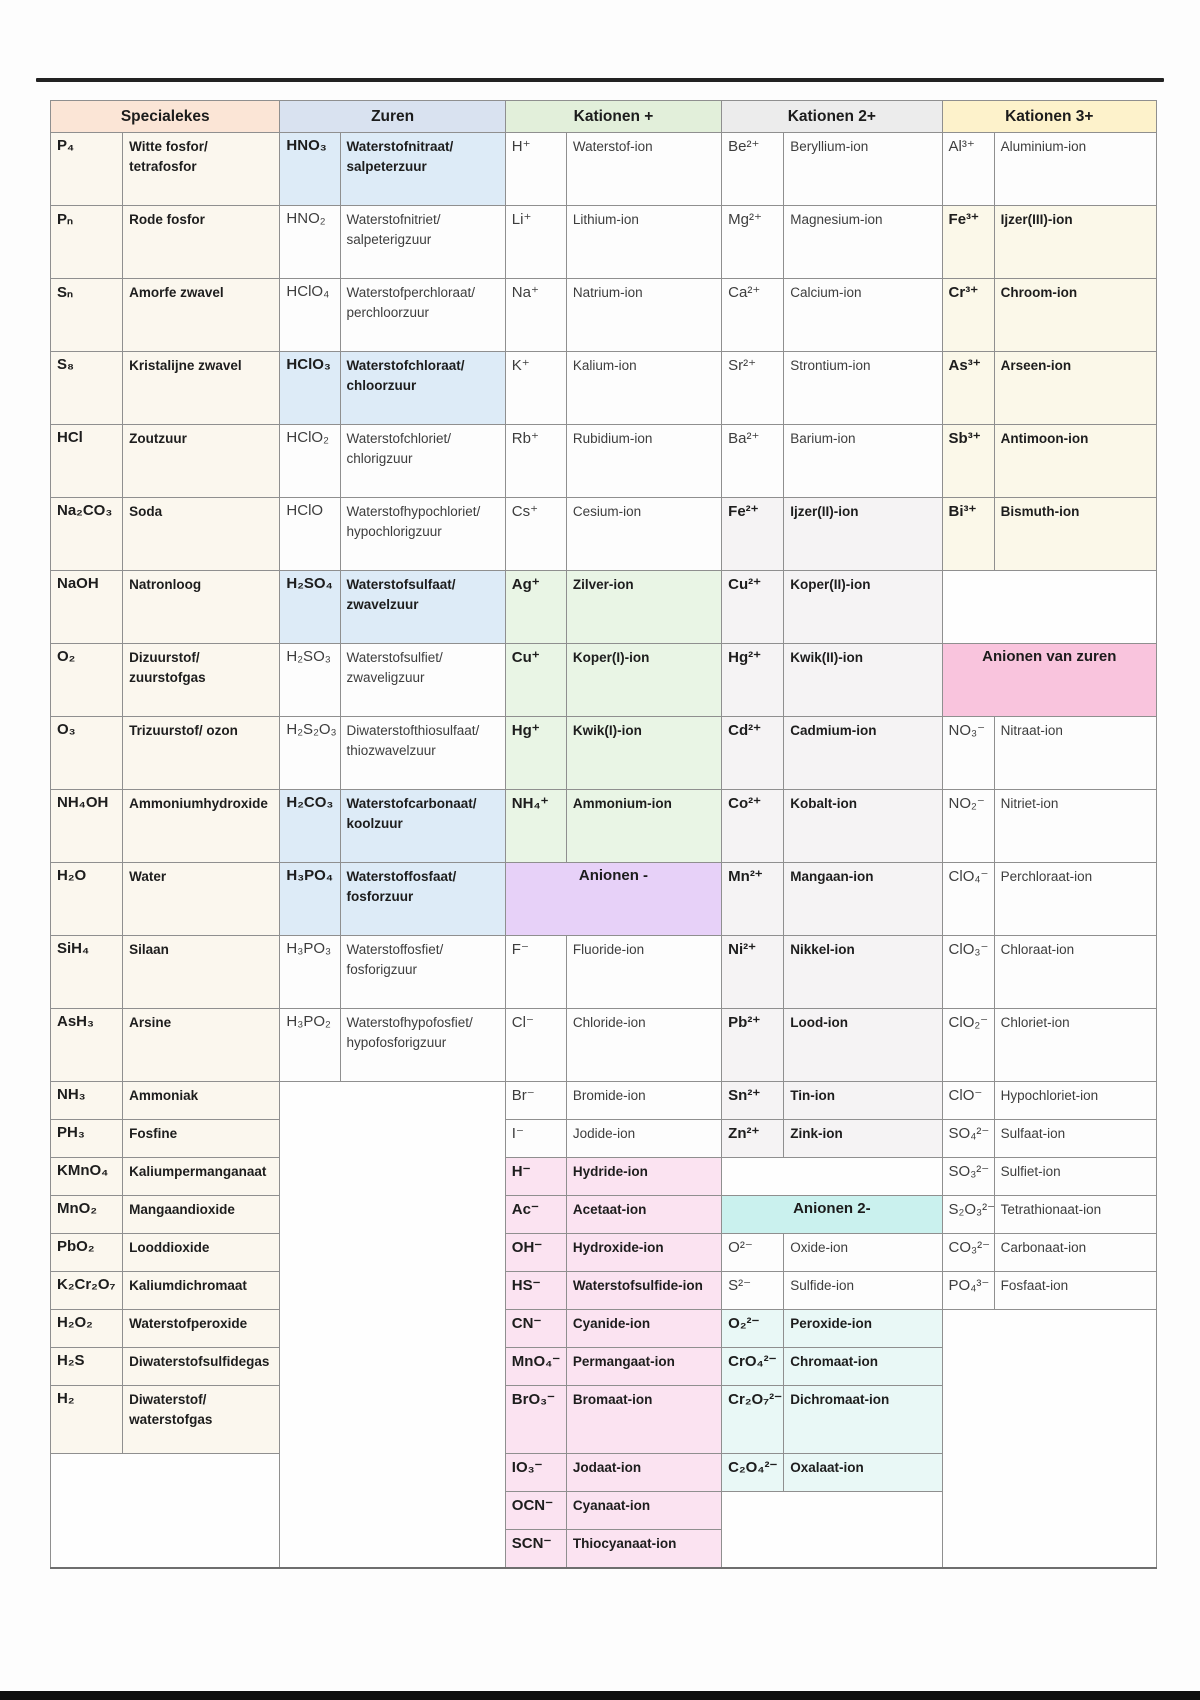 This screenshot has height=1700, width=1200. What do you see at coordinates (644, 534) in the screenshot?
I see `name-cell: Cesium-ion` at bounding box center [644, 534].